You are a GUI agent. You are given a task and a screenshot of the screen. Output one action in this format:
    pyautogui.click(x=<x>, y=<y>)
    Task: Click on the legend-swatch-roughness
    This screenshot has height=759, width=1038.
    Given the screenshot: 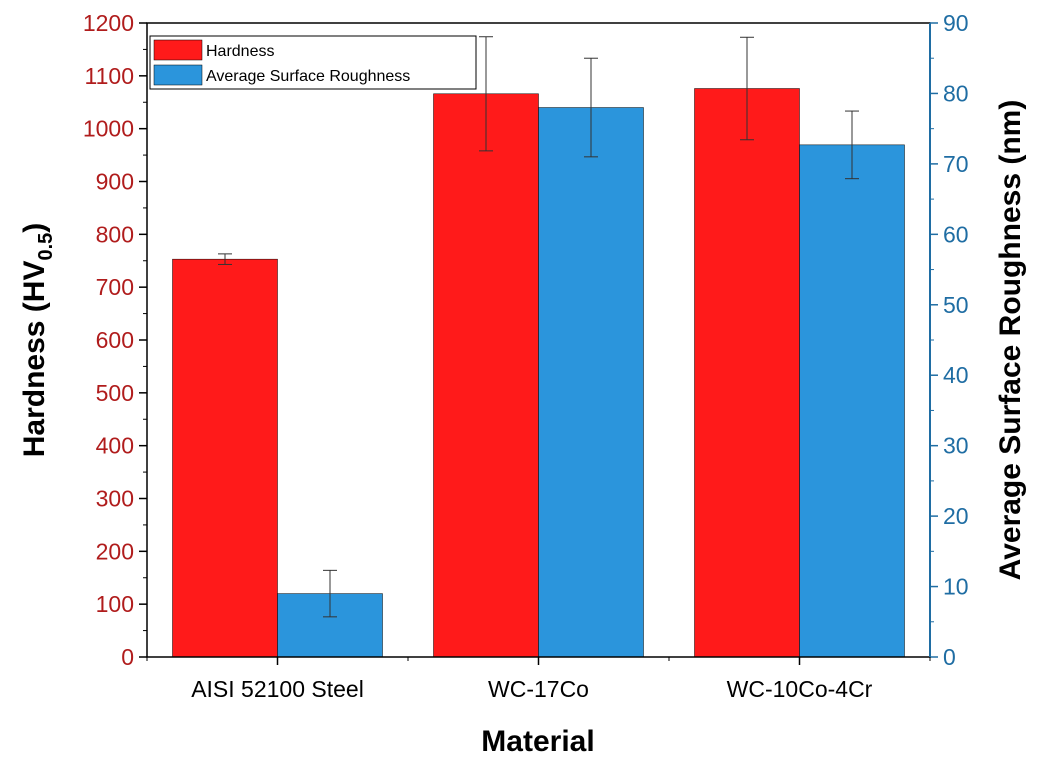 What is the action you would take?
    pyautogui.click(x=178, y=75)
    